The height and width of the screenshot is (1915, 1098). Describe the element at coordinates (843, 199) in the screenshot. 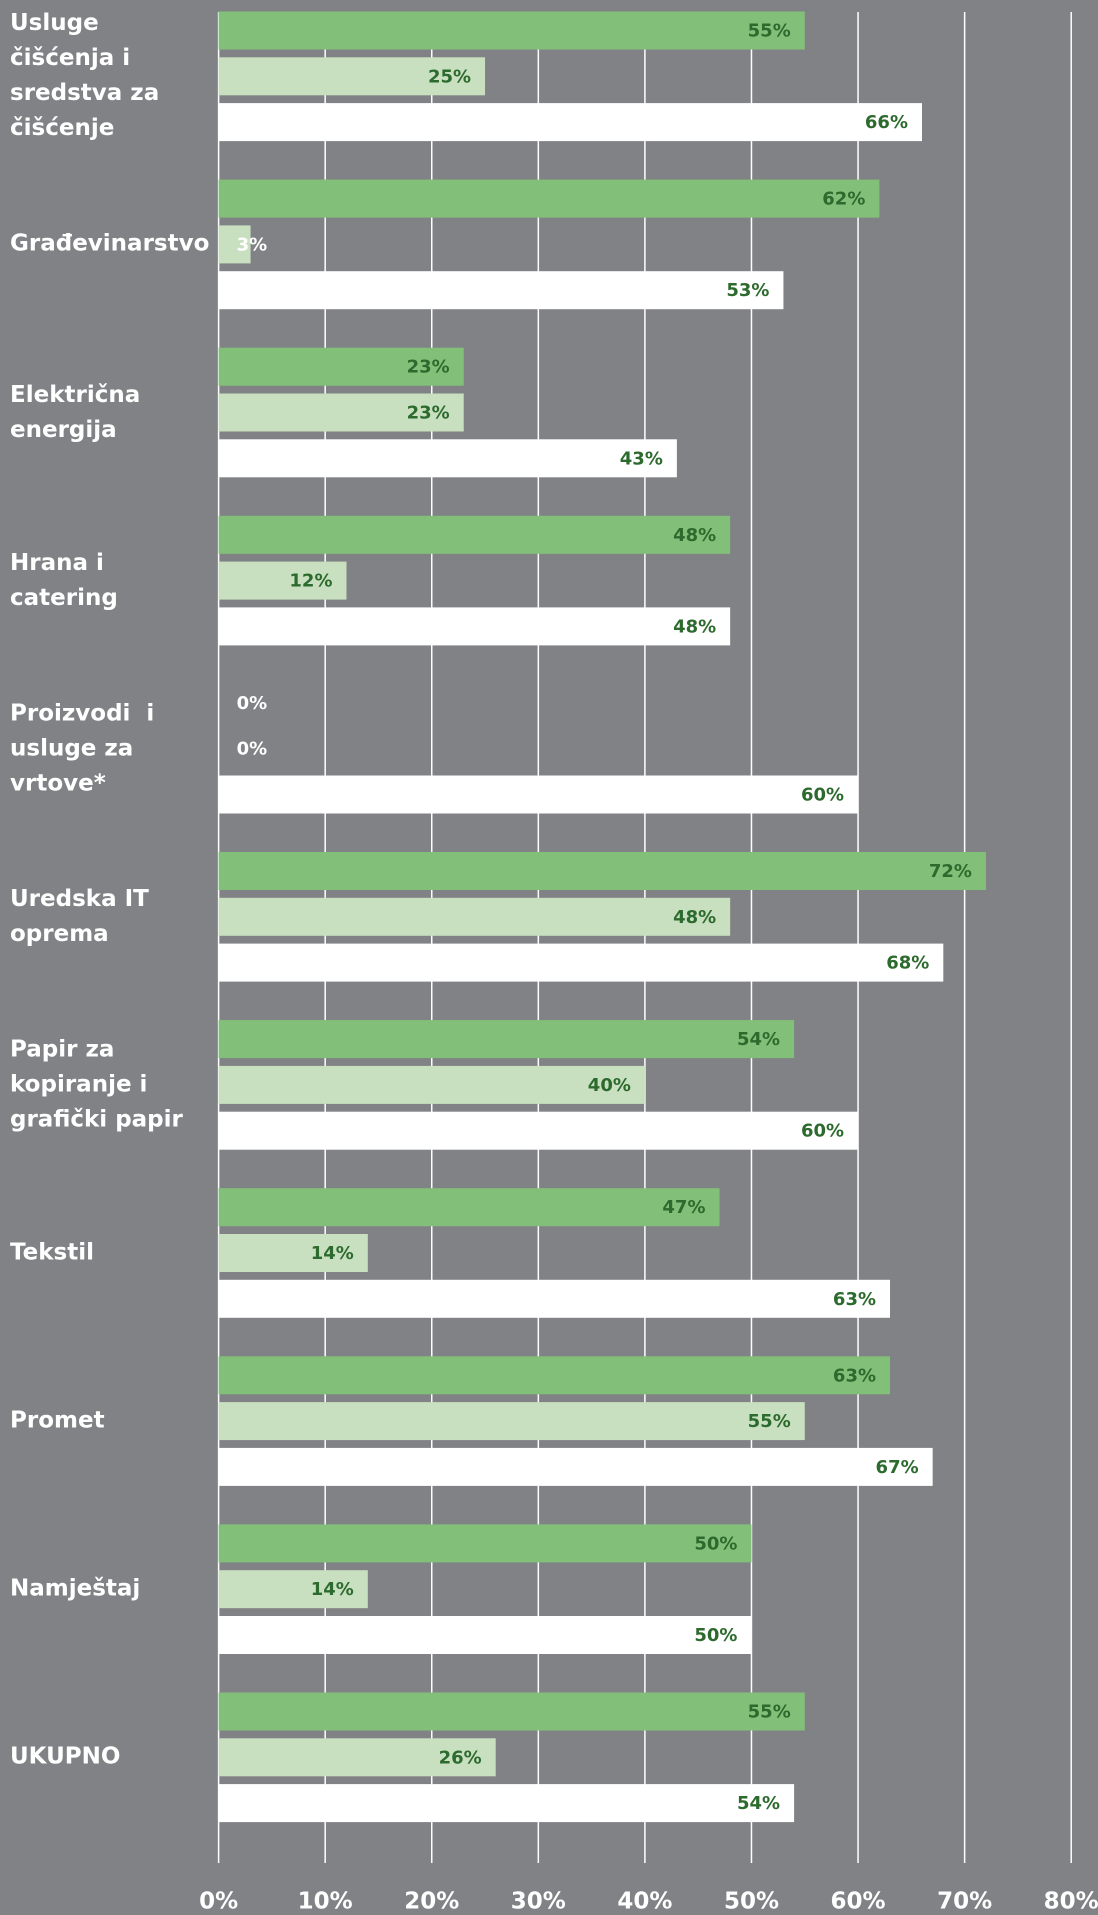

I see `value-label: 62%` at that location.